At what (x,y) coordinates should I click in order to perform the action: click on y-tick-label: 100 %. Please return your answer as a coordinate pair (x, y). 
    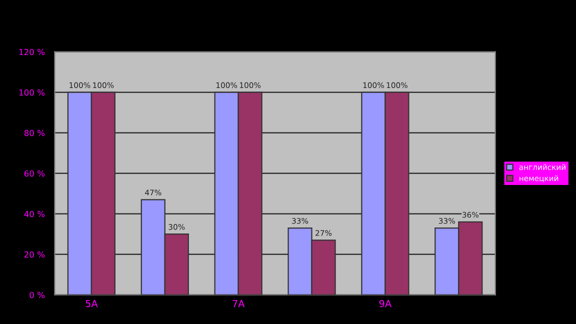
    Looking at the image, I should click on (32, 92).